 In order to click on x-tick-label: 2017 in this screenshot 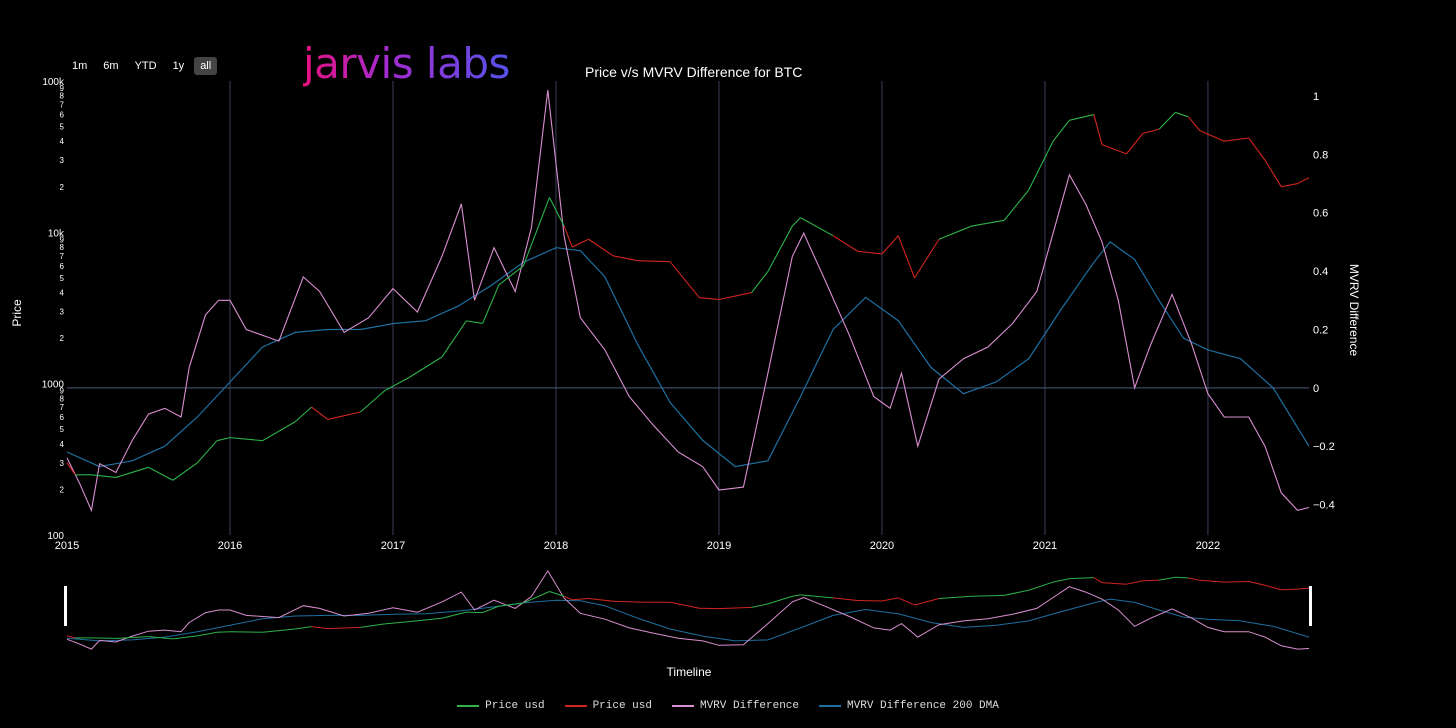, I will do `click(393, 546)`.